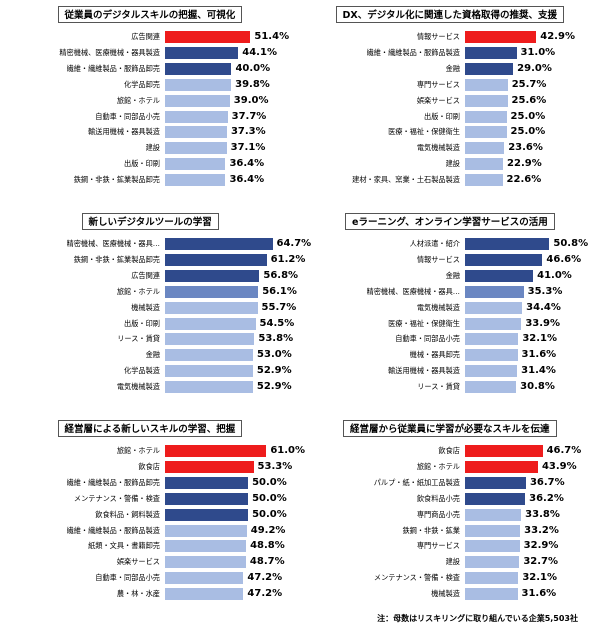  Describe the element at coordinates (150, 14) in the screenshot. I see `chart-title: 従業員のデジタルスキルの把握、可視化` at that location.